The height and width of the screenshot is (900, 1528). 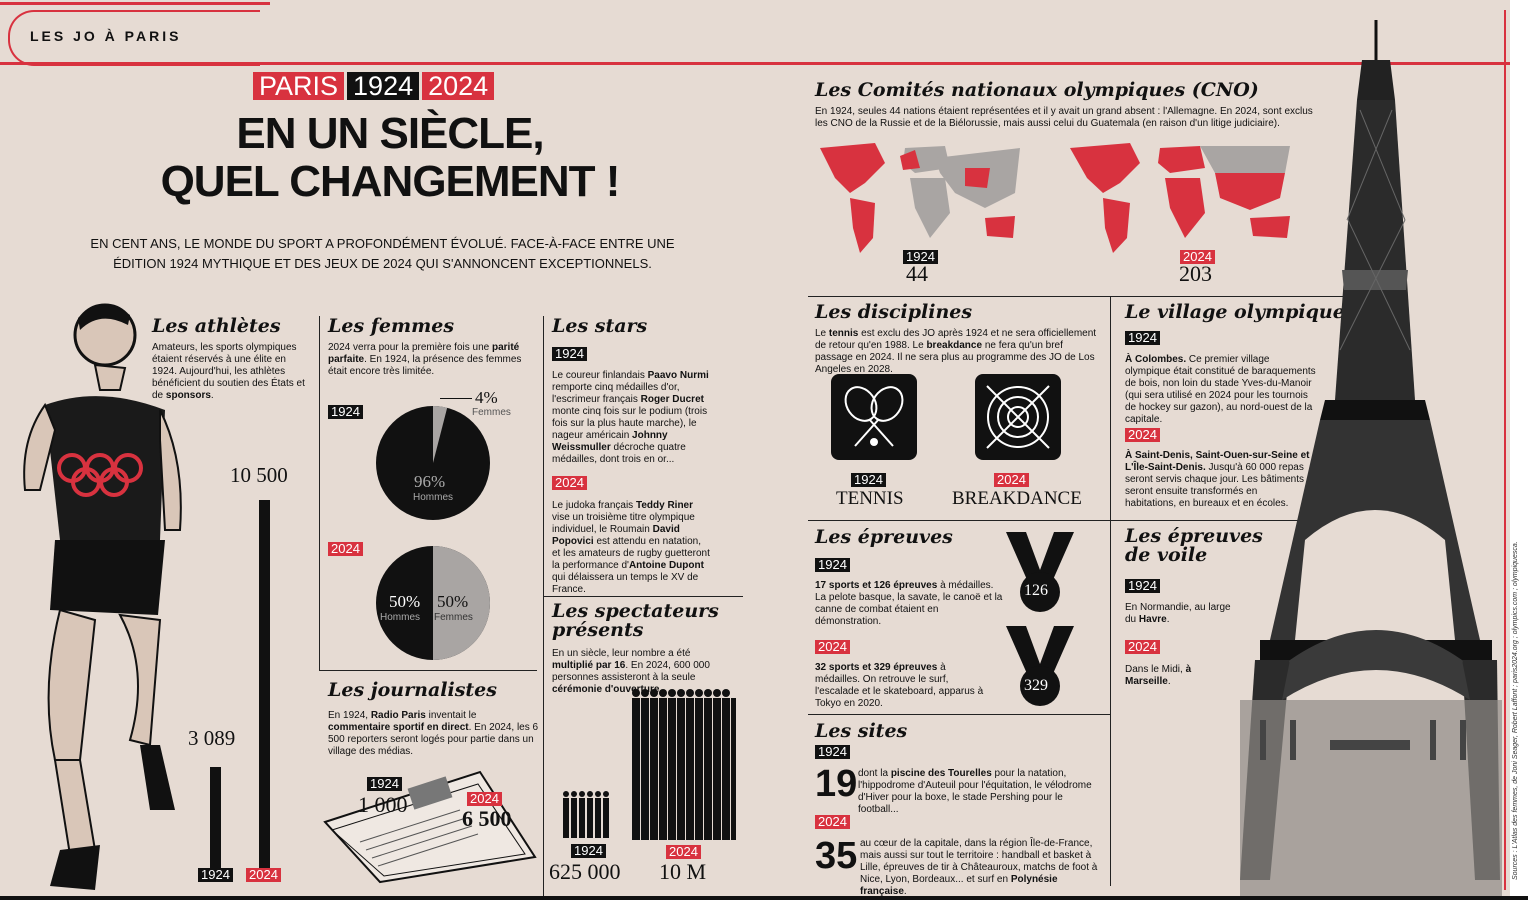 What do you see at coordinates (106, 36) in the screenshot?
I see `section-label: LES JO À PARIS` at bounding box center [106, 36].